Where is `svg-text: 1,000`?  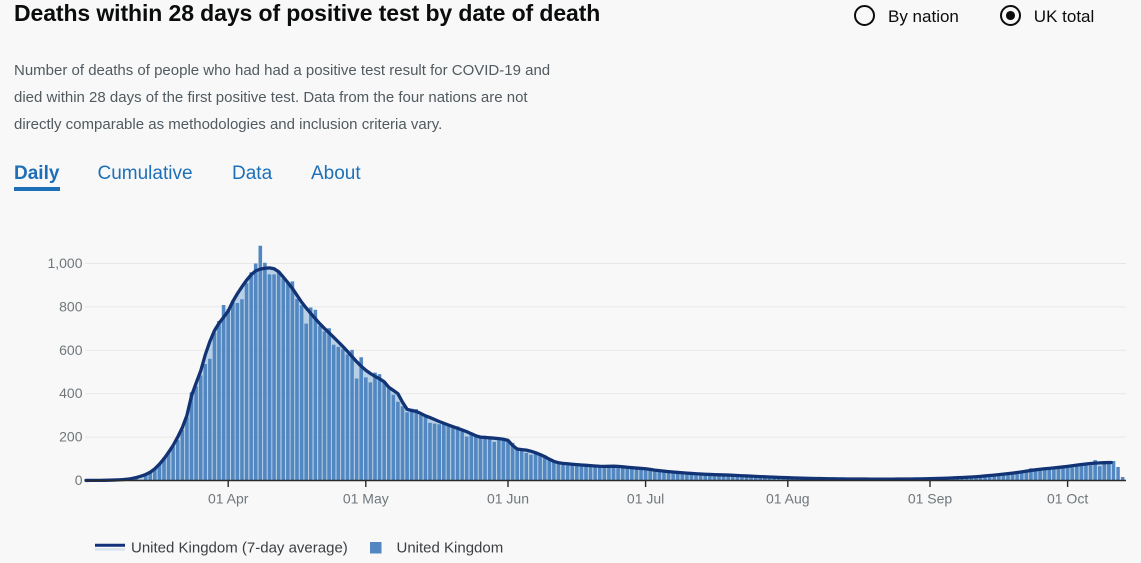 svg-text: 1,000 is located at coordinates (64, 263).